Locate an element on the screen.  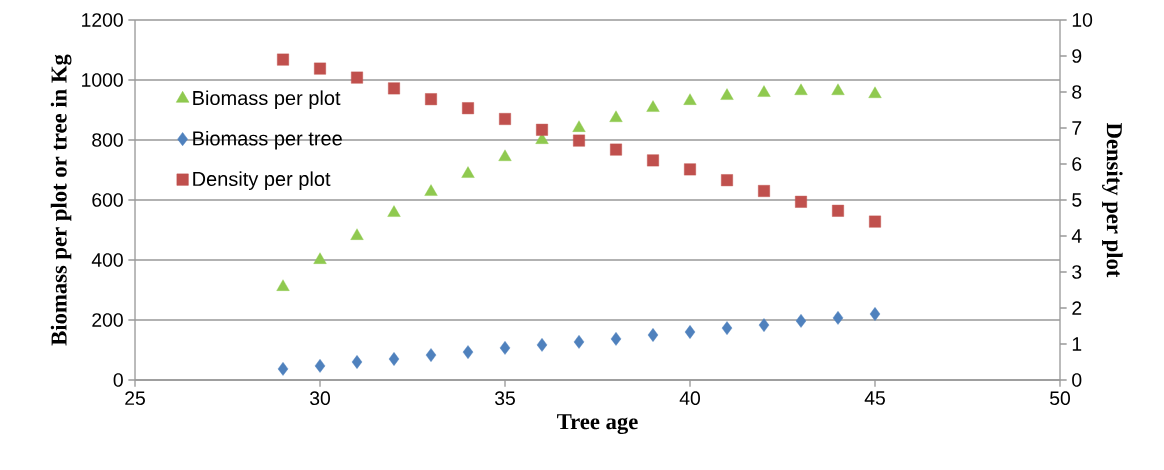
y2-tick-label: 4 is located at coordinates (1076, 236).